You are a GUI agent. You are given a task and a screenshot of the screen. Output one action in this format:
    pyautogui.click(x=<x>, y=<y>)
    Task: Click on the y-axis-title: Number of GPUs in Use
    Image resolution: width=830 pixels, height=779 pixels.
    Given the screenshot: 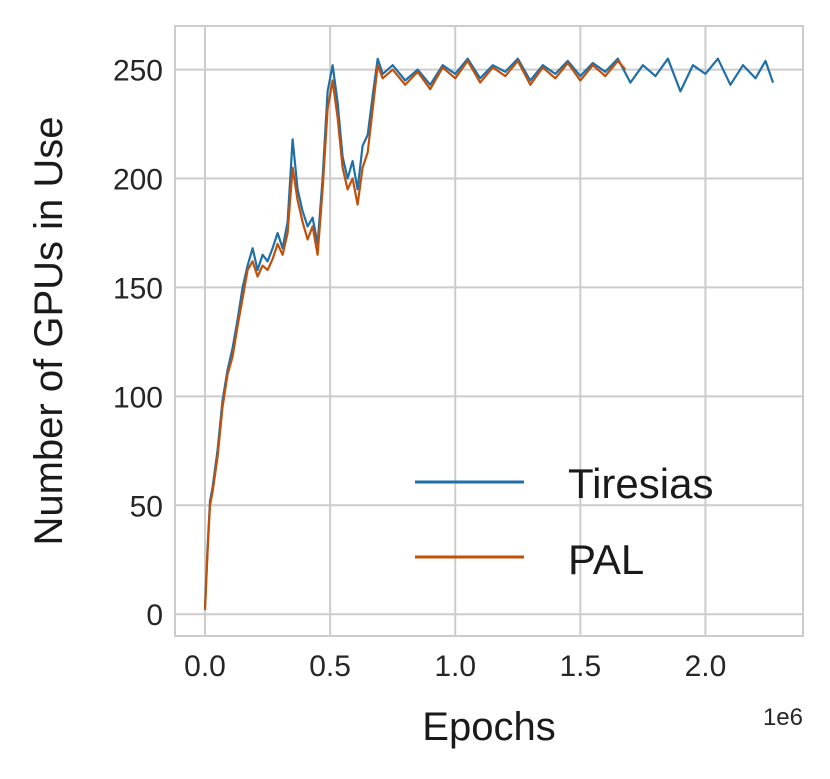 What is the action you would take?
    pyautogui.click(x=49, y=330)
    